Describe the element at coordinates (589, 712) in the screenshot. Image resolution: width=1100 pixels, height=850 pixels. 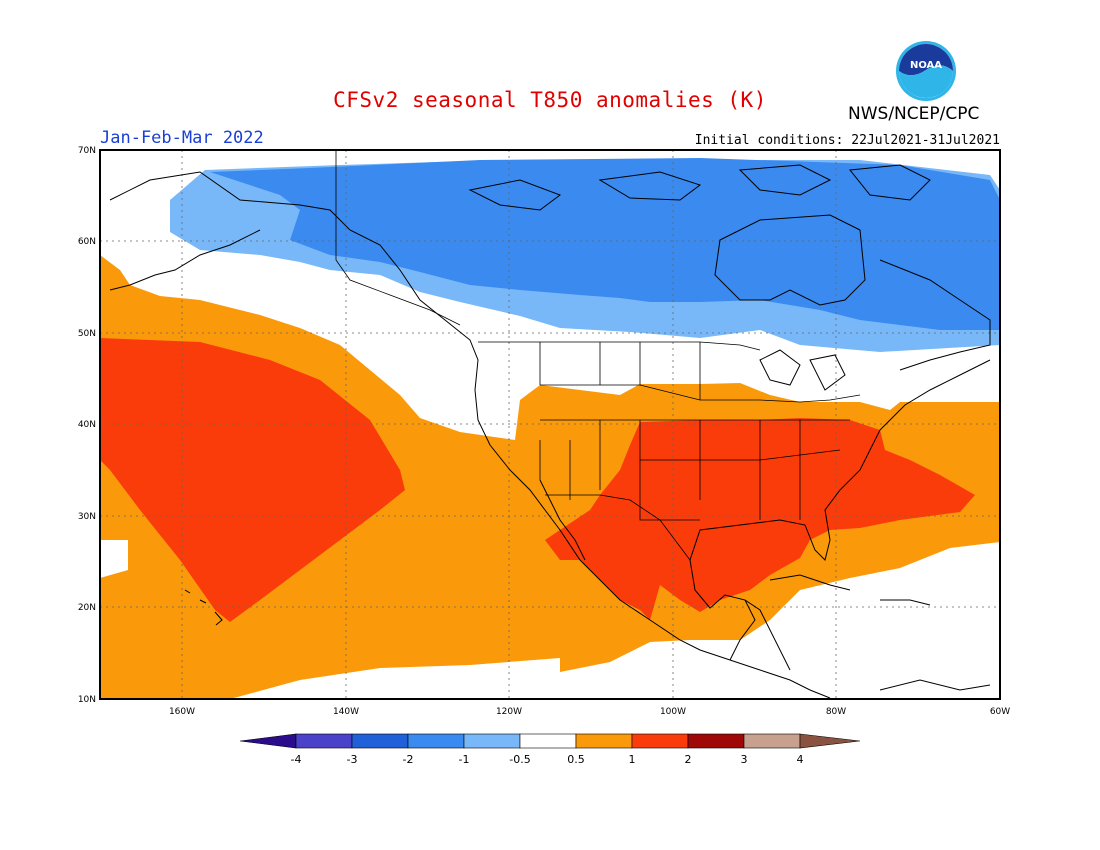
I see `lon-ticks: 160W 140W 120W 100W 80W 60W` at that location.